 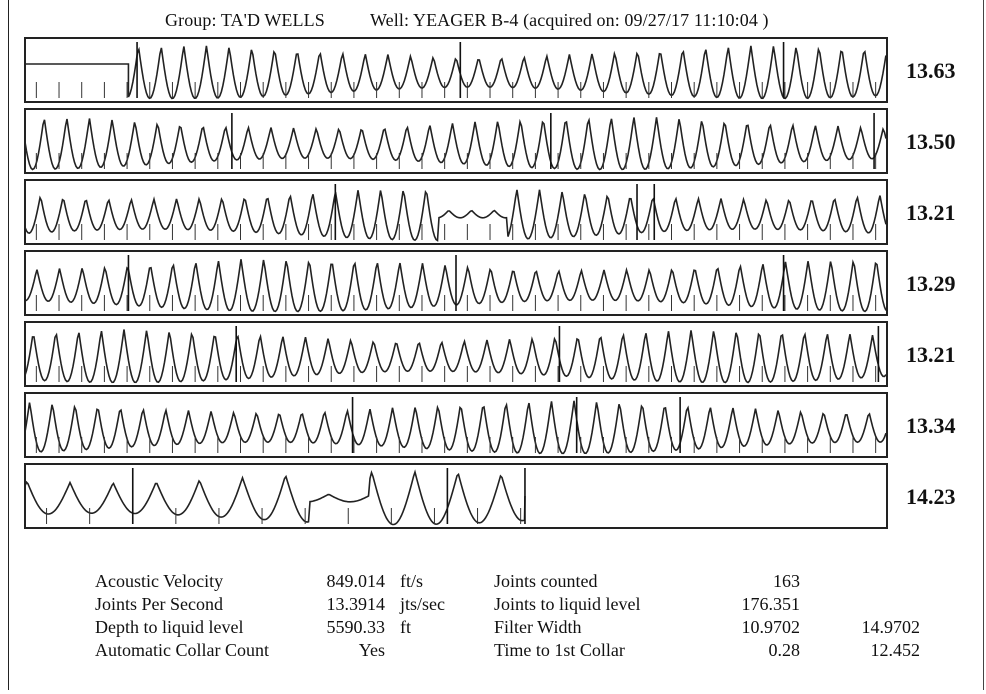 I want to click on stat-value-2: 163, so click(x=786, y=581).